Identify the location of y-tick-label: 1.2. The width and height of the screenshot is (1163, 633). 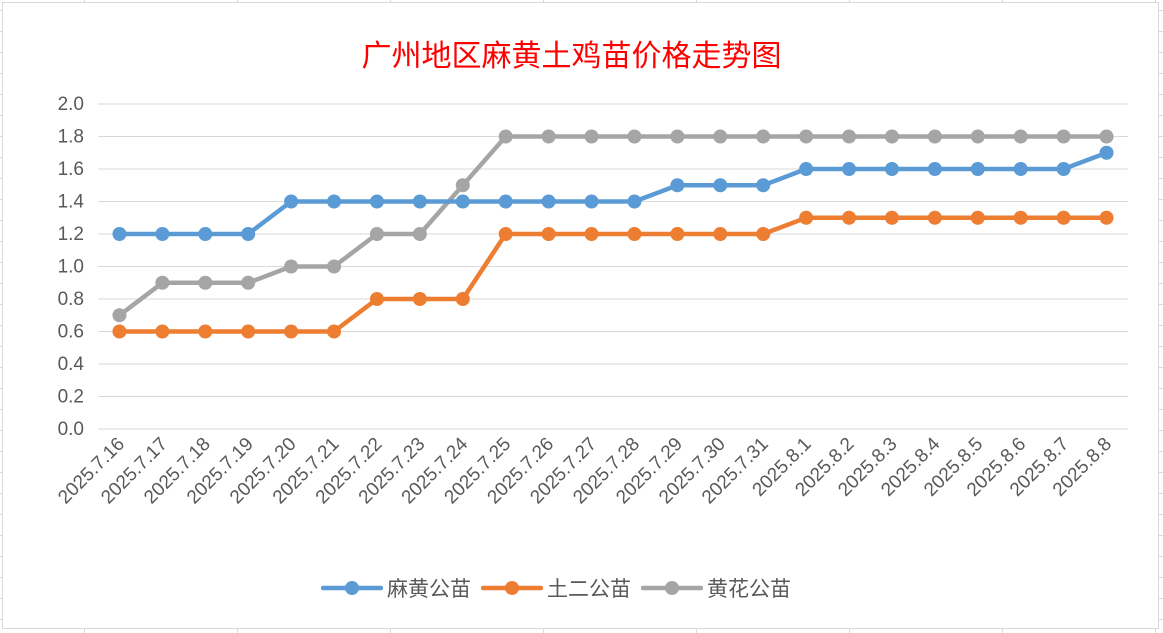
(71, 234).